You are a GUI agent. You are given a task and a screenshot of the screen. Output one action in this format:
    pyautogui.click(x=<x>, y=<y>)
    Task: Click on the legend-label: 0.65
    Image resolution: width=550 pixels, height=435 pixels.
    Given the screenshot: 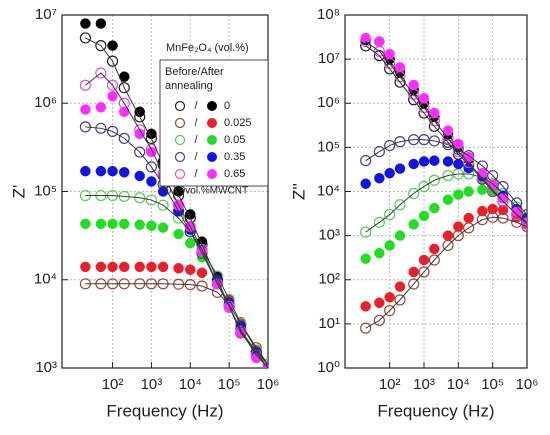 What is the action you would take?
    pyautogui.click(x=234, y=174)
    